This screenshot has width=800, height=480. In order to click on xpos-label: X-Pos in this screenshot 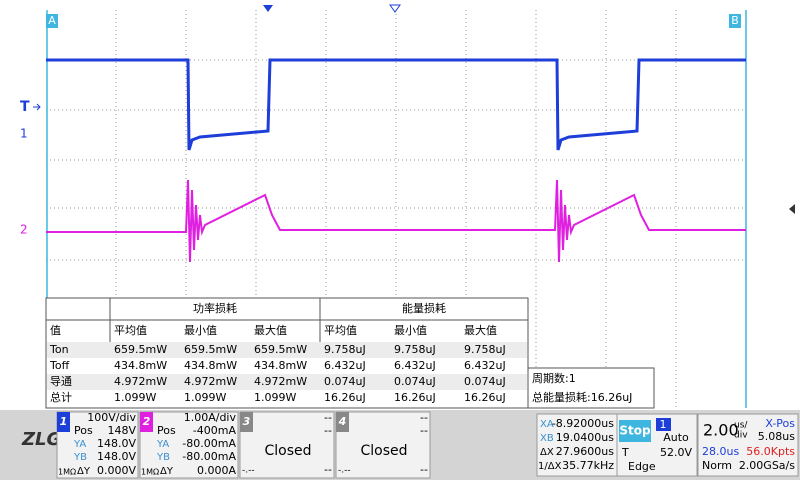, I will do `click(780, 423)`.